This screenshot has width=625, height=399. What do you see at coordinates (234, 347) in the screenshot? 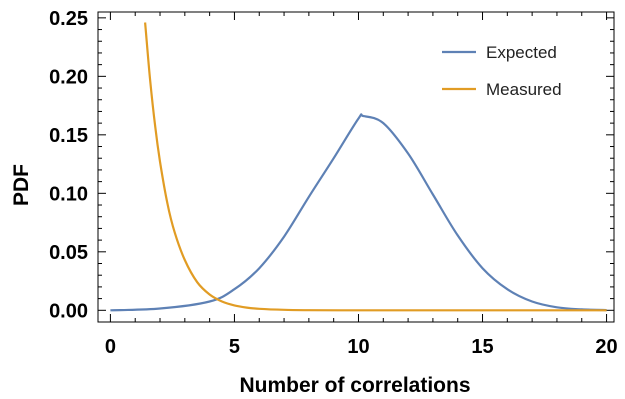
I see `x-tick-label: 5` at bounding box center [234, 347].